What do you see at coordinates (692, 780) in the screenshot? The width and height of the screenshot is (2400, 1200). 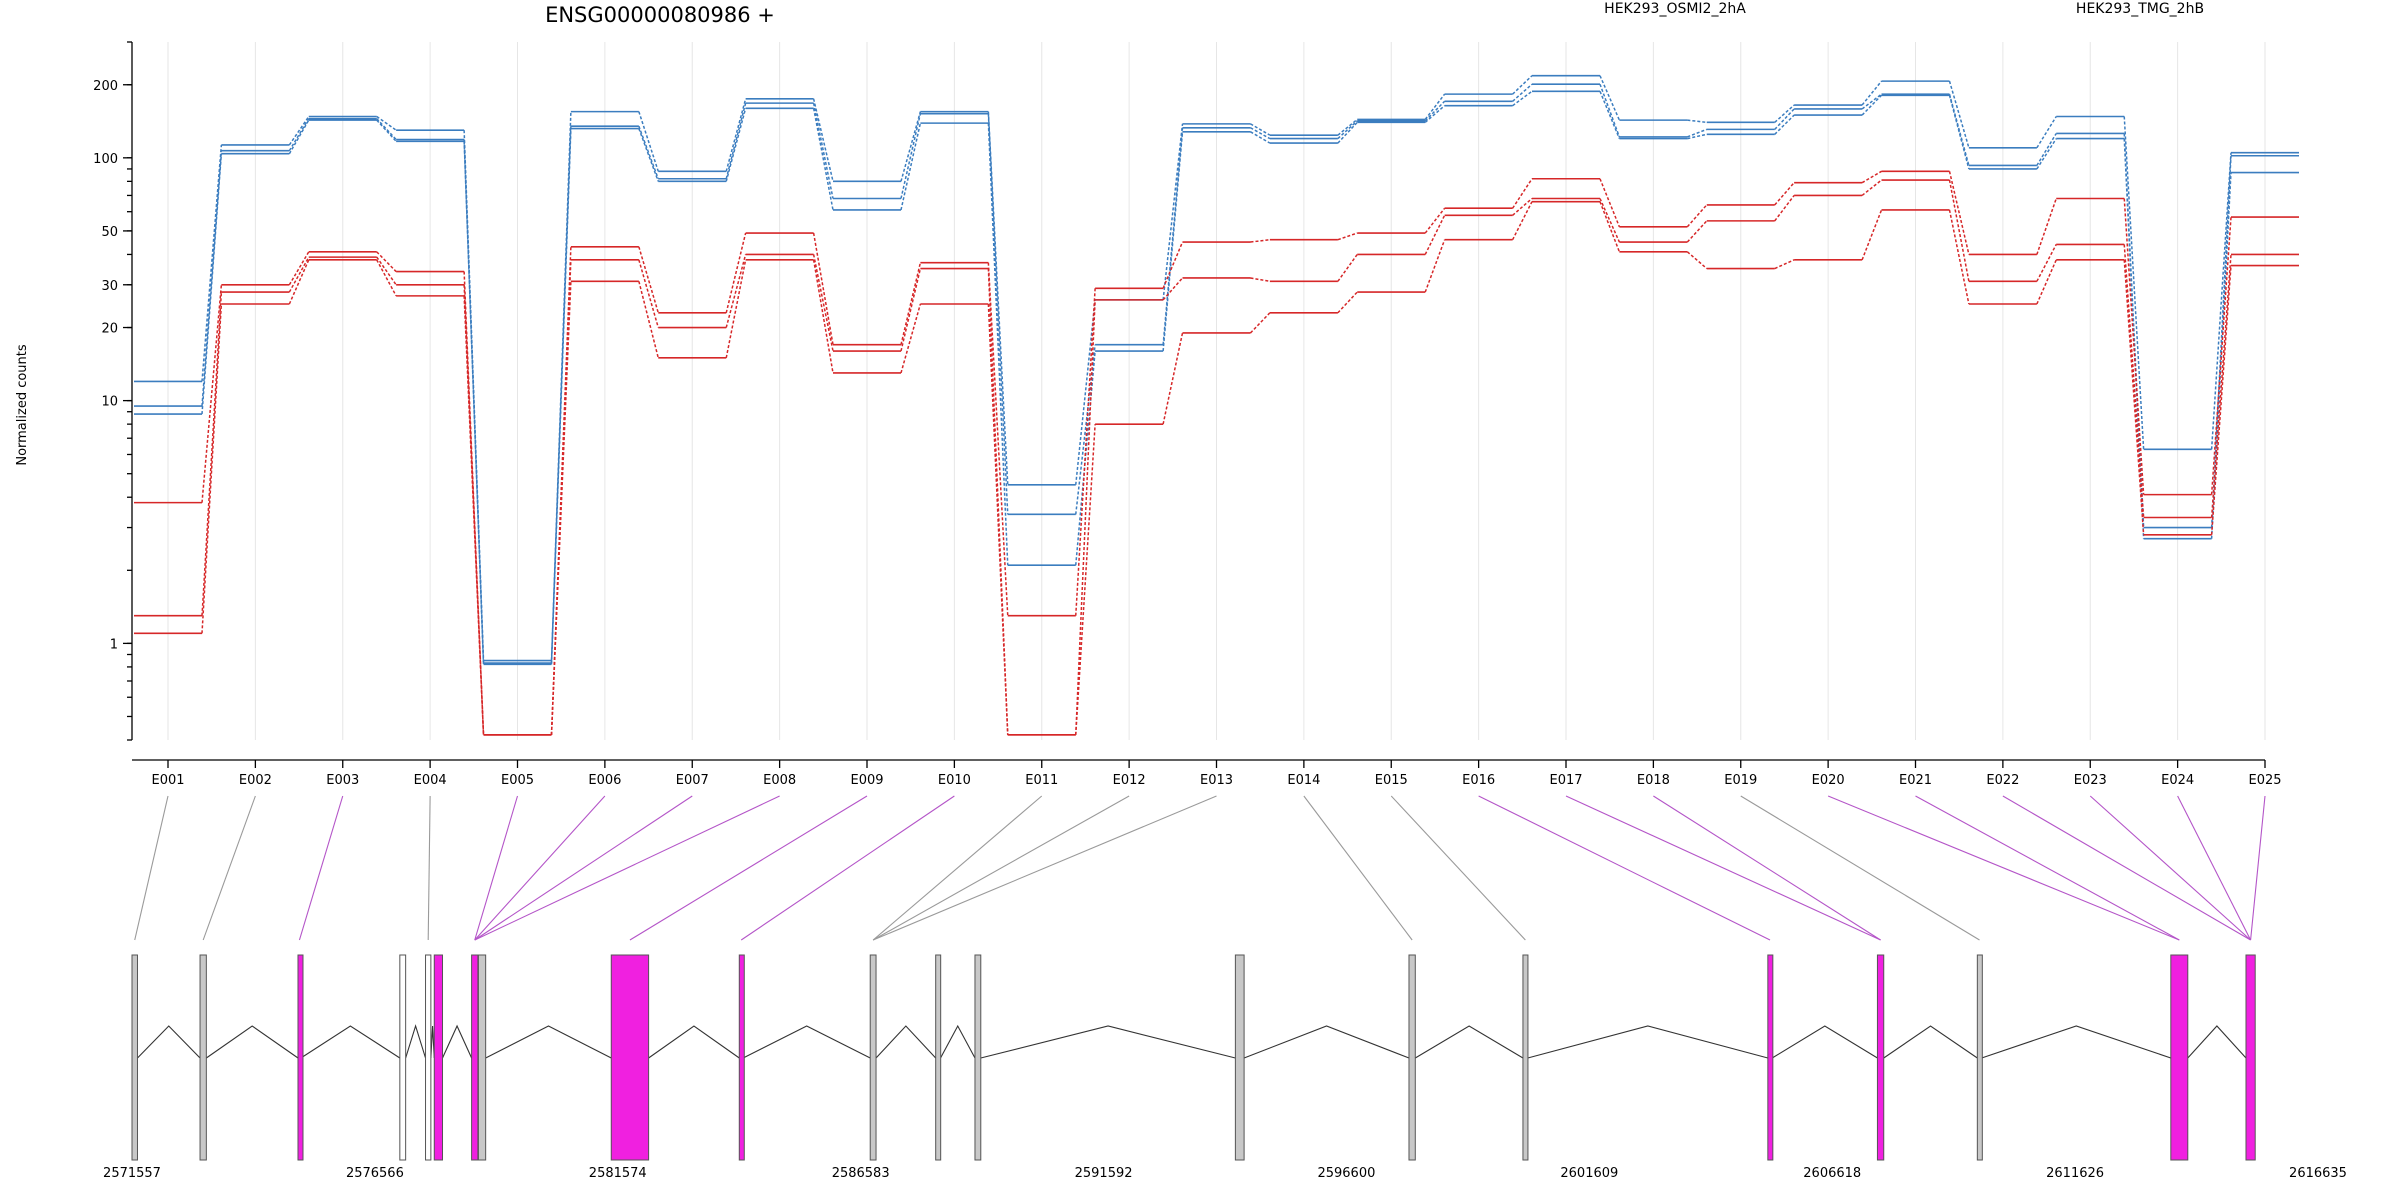 I see `x-tick-label-e007: E007` at bounding box center [692, 780].